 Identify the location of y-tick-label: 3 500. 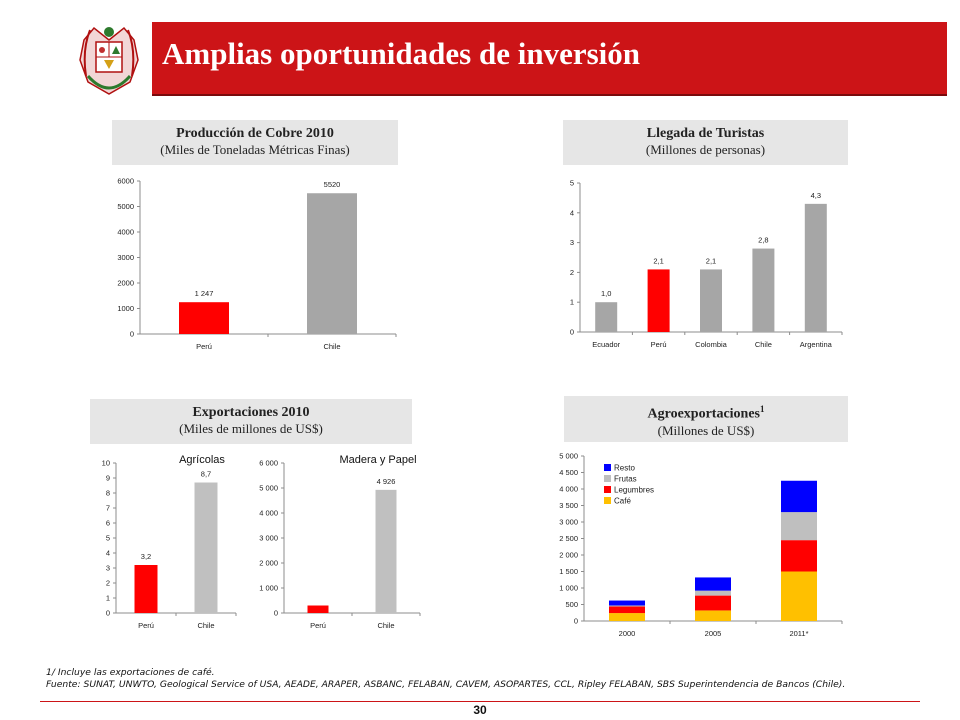
(568, 505).